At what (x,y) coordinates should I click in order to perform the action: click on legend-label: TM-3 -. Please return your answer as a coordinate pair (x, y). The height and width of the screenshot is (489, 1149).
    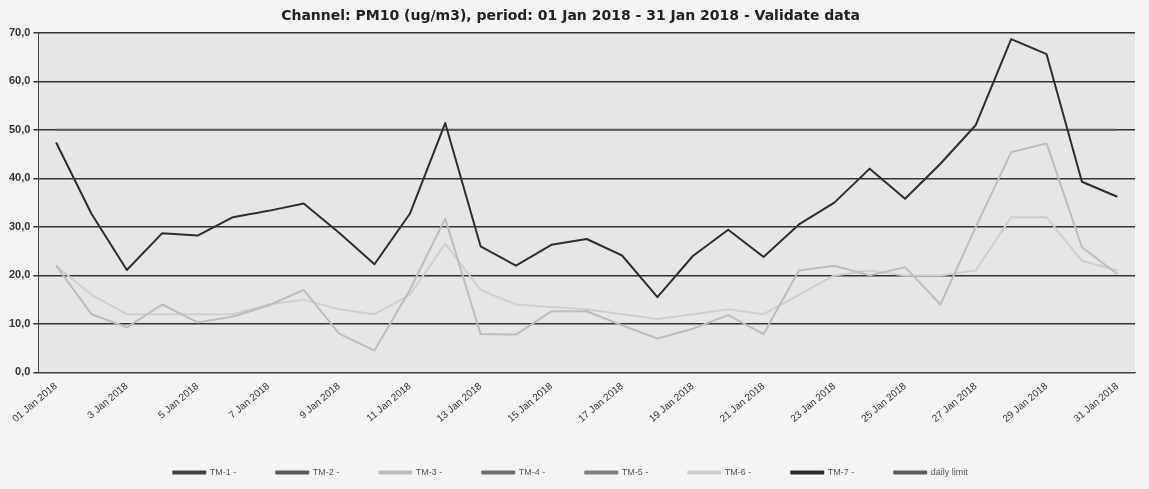
    Looking at the image, I should click on (429, 471).